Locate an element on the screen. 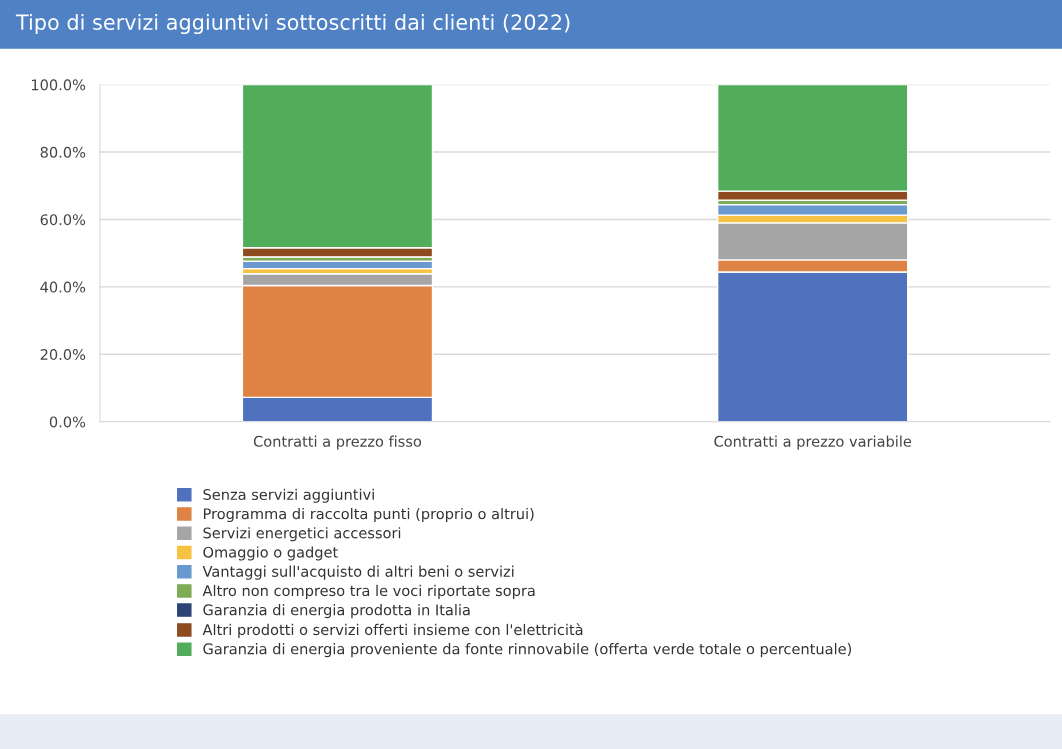 This screenshot has height=749, width=1062. legend-label: Servizi energetici accessori is located at coordinates (302, 534).